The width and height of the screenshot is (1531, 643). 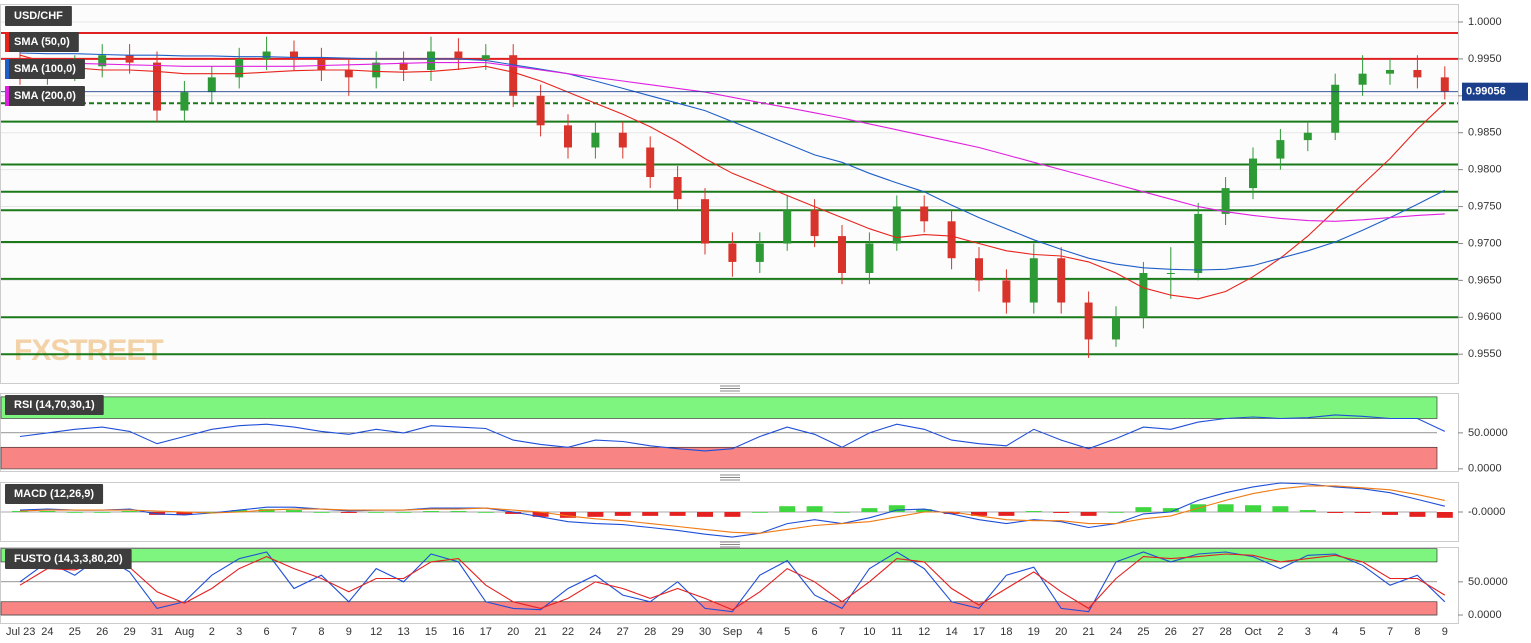 I want to click on legend-entry-swatch, so click(x=7, y=69).